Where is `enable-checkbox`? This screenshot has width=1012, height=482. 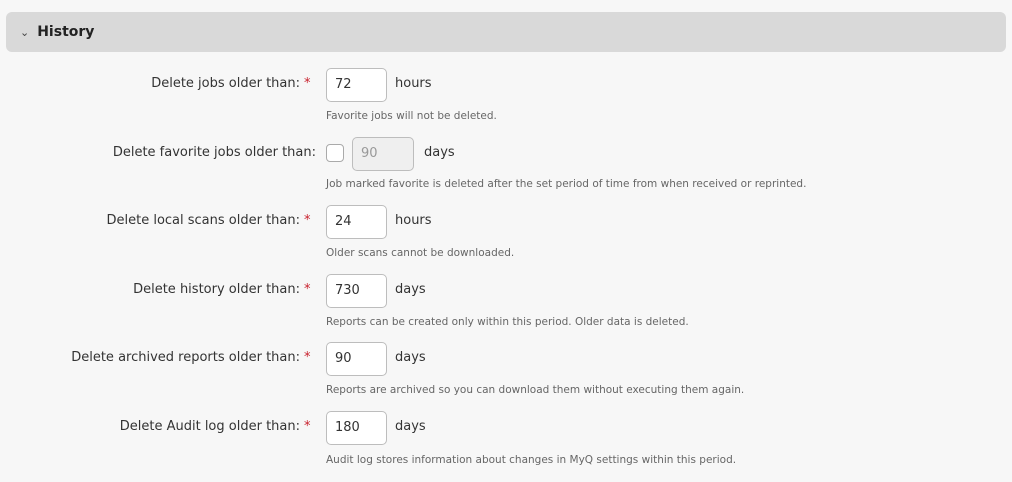 enable-checkbox is located at coordinates (335, 153).